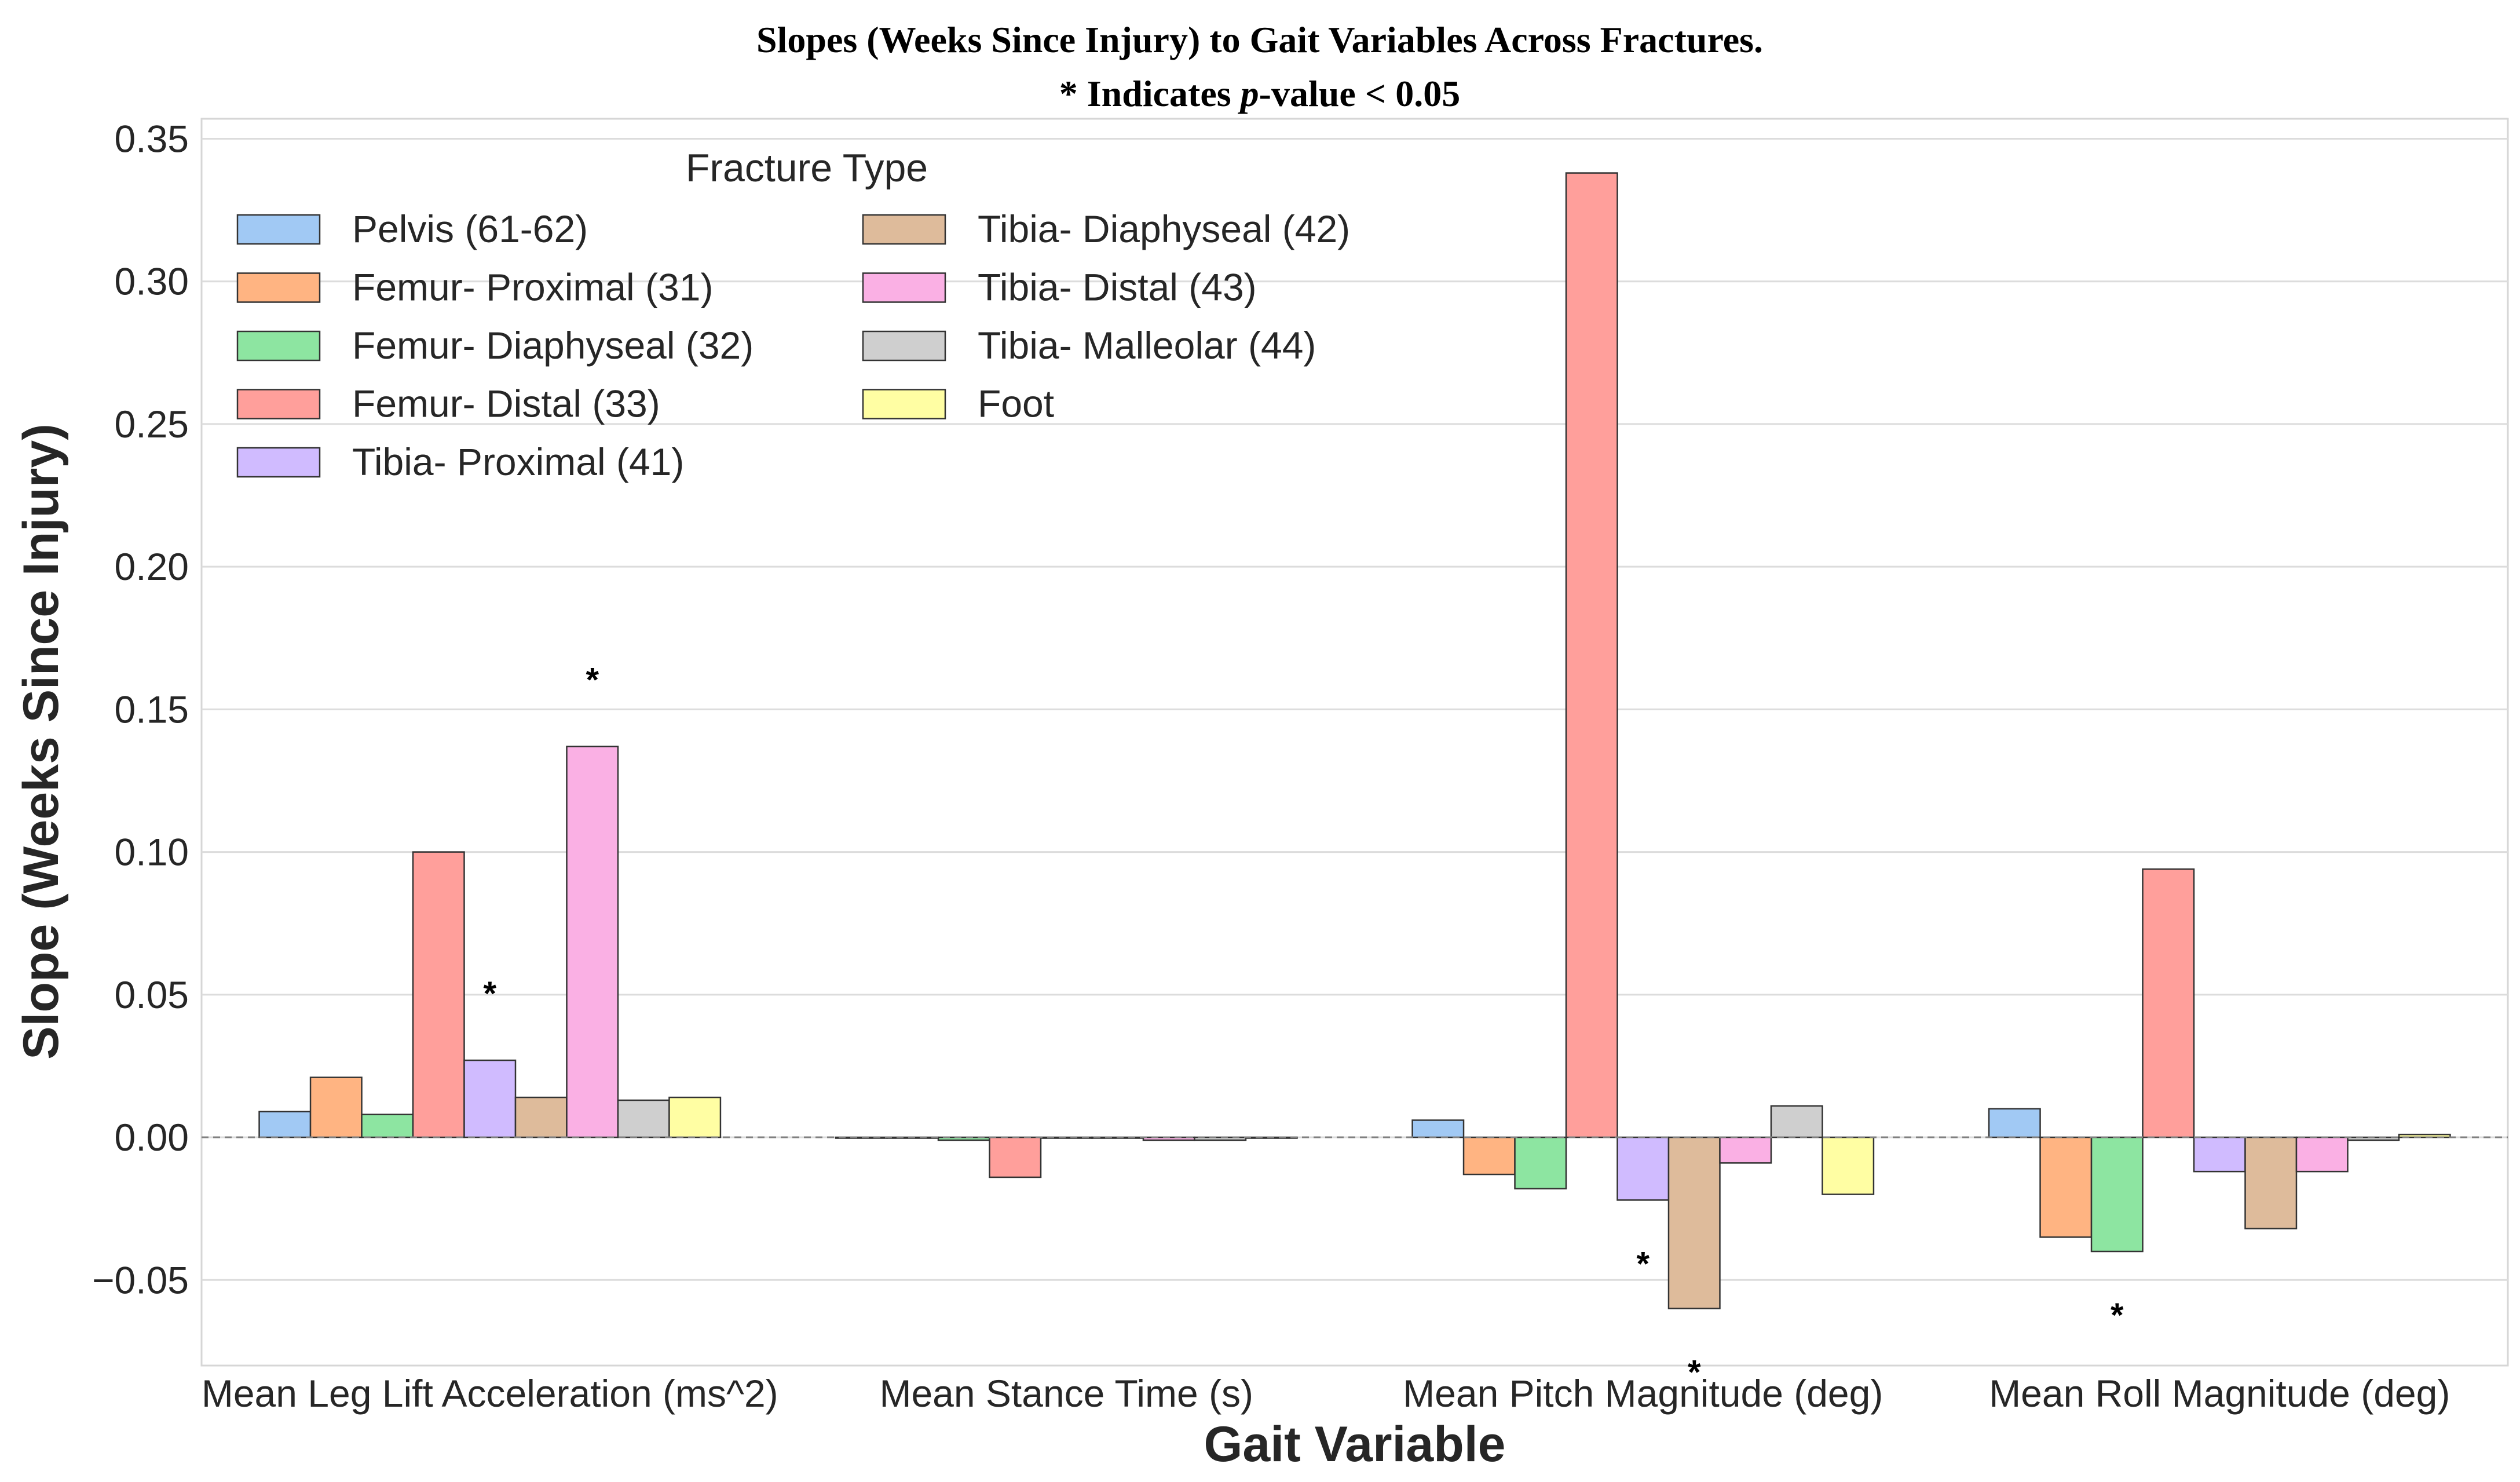 This screenshot has height=1482, width=2520. I want to click on legend-label: Tibia- Malleolar (44), so click(1147, 345).